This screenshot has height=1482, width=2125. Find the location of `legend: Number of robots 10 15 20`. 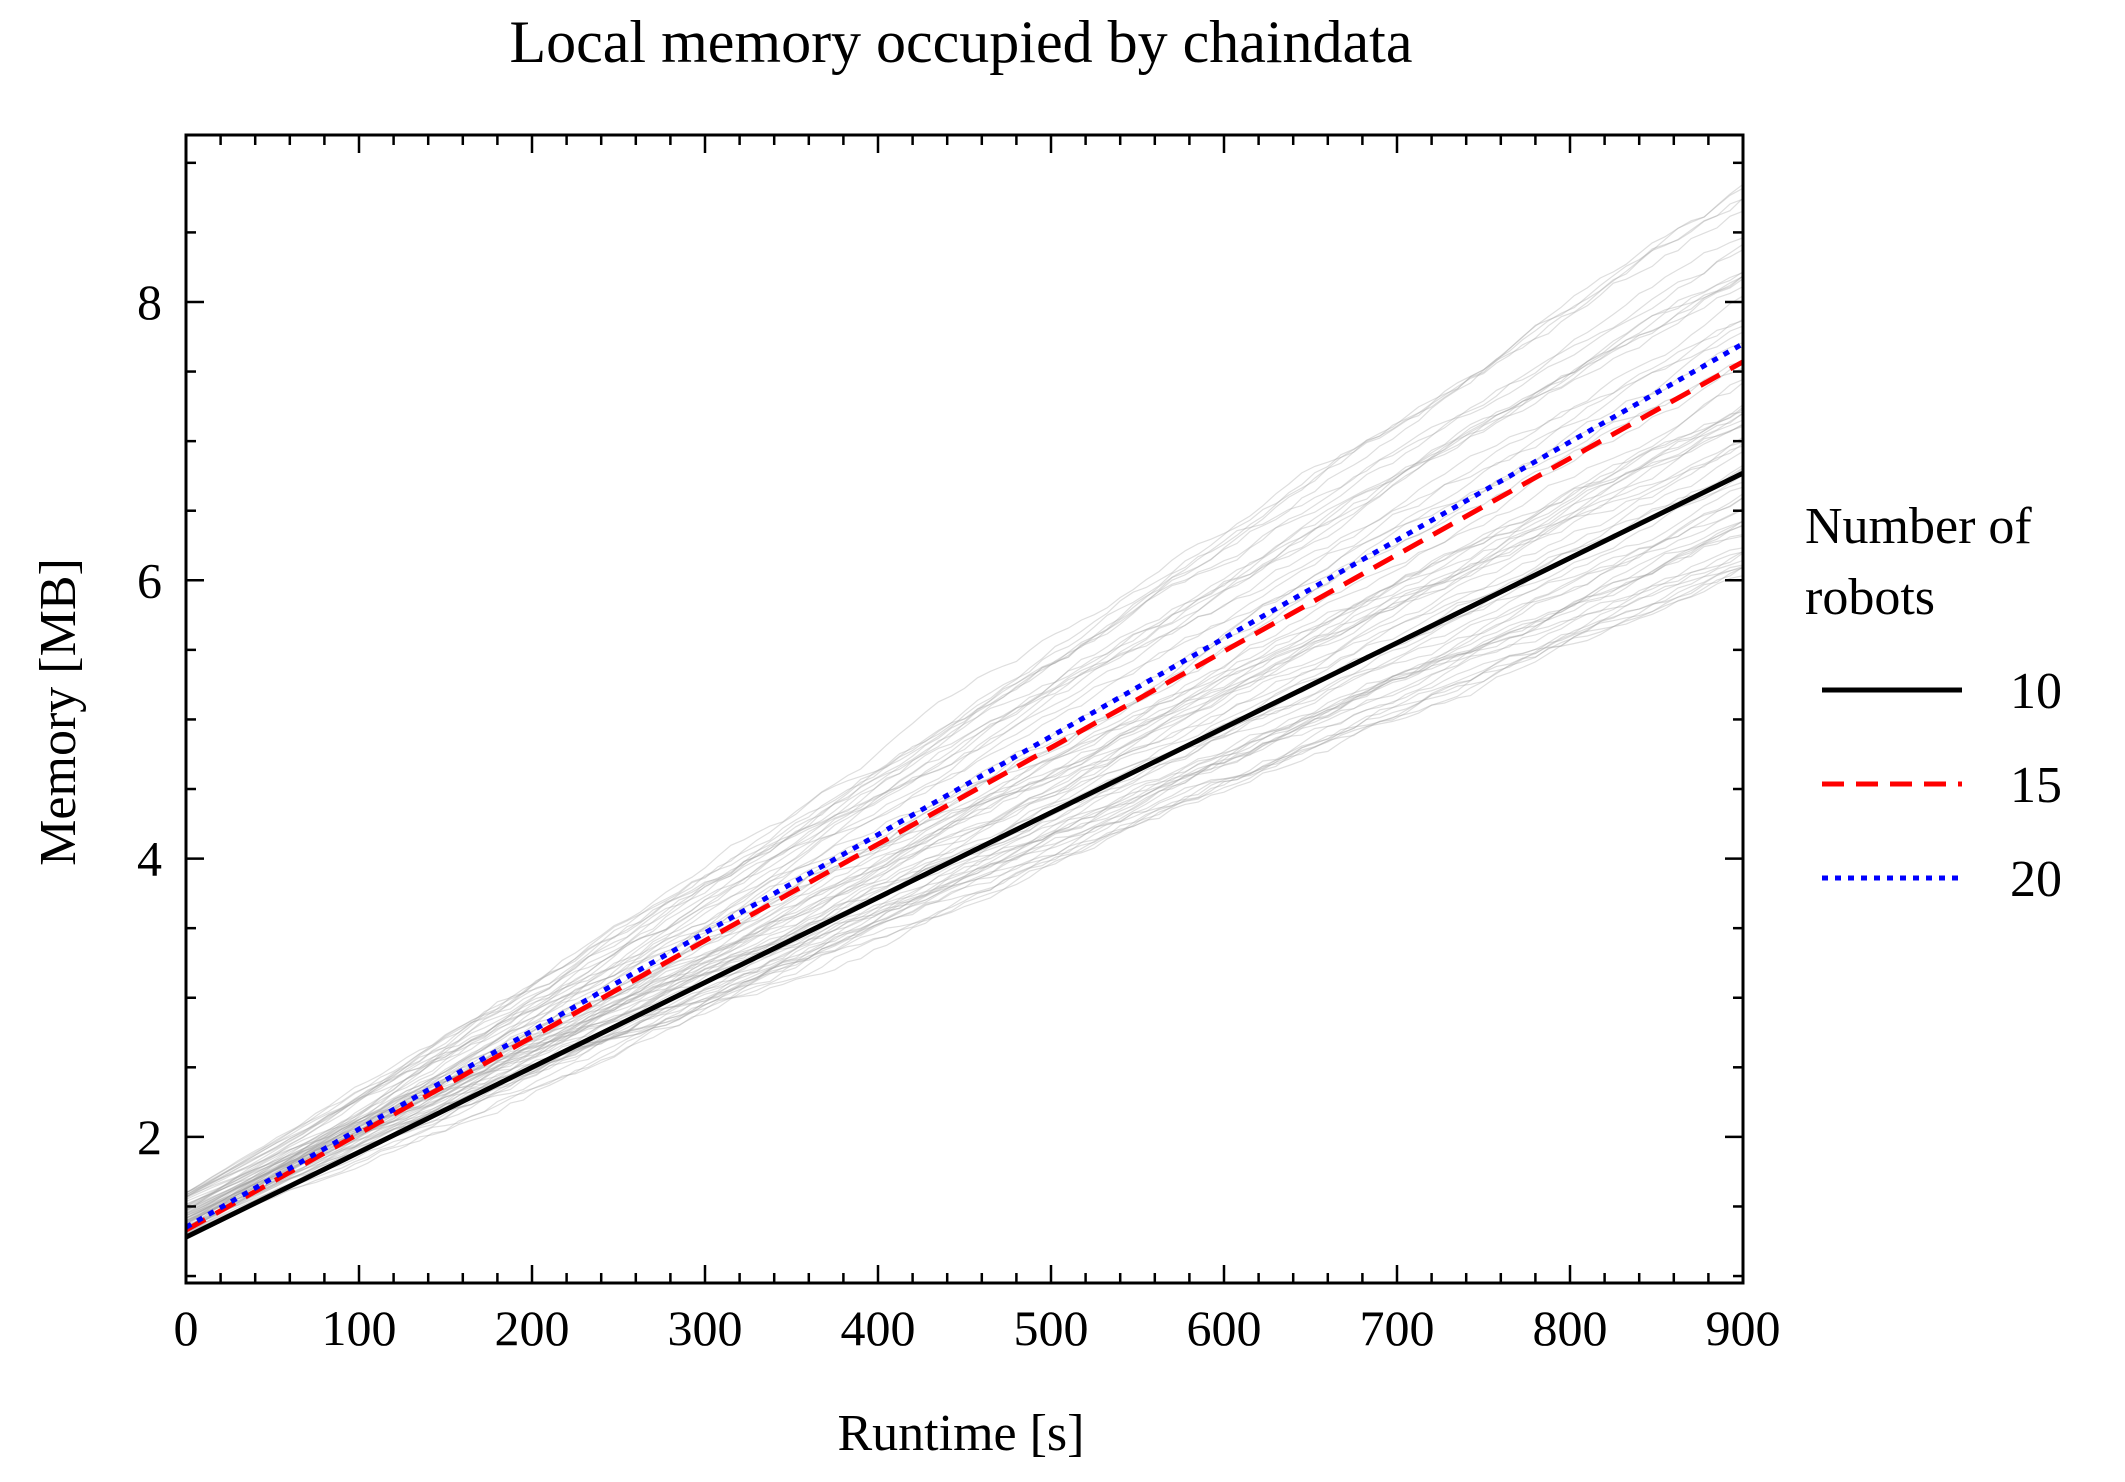

legend: Number of robots 10 15 20 is located at coordinates (1933, 703).